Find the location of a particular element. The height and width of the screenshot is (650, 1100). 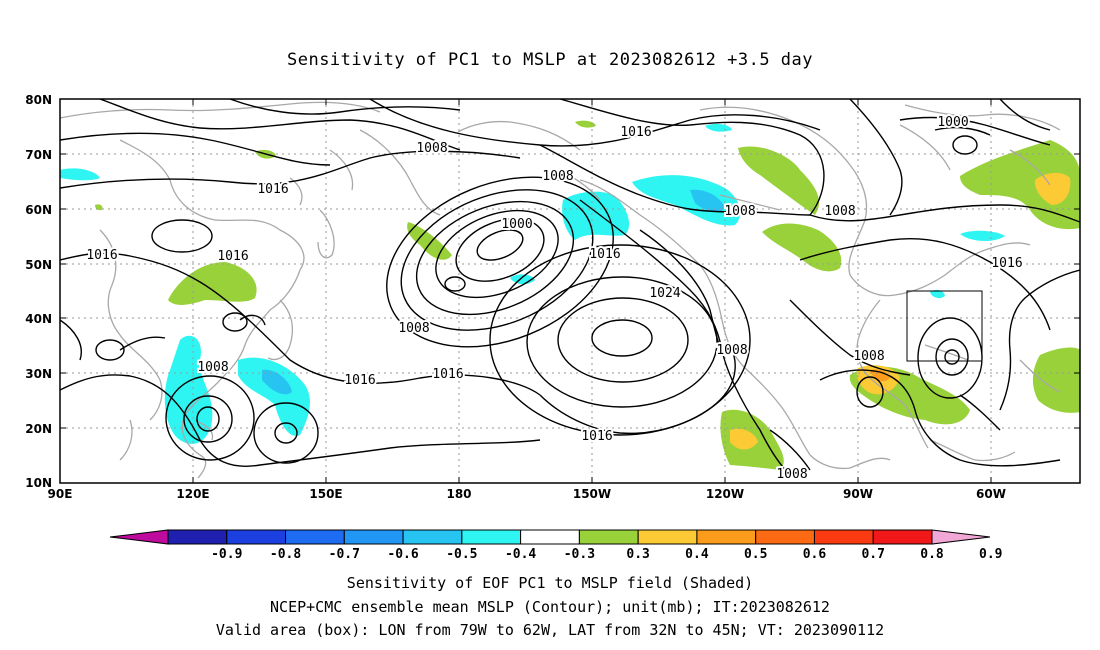

colorbar-label: -0.6 is located at coordinates (402, 554).